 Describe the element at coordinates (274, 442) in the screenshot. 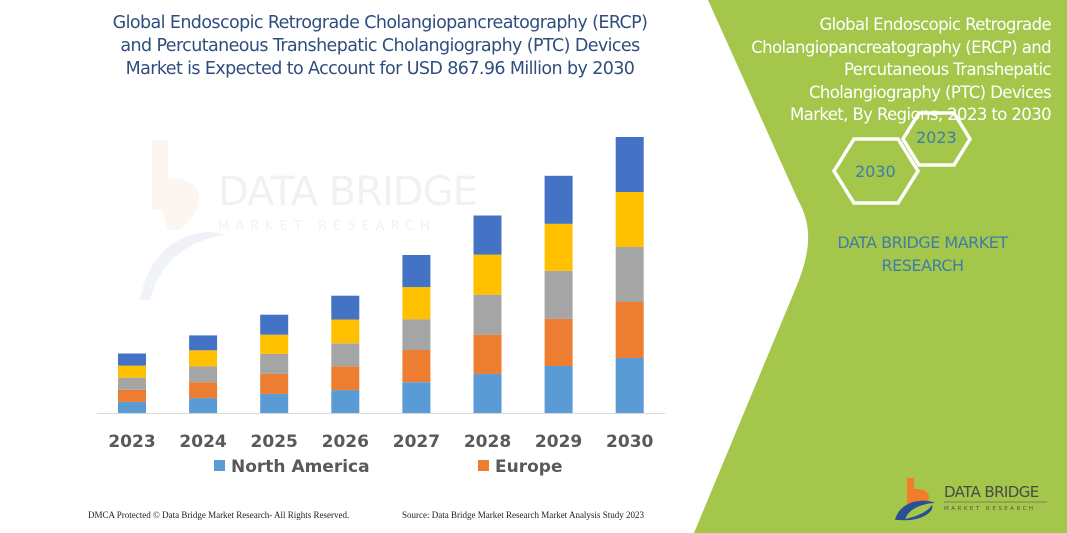

I see `x-tick-label: 2025` at that location.